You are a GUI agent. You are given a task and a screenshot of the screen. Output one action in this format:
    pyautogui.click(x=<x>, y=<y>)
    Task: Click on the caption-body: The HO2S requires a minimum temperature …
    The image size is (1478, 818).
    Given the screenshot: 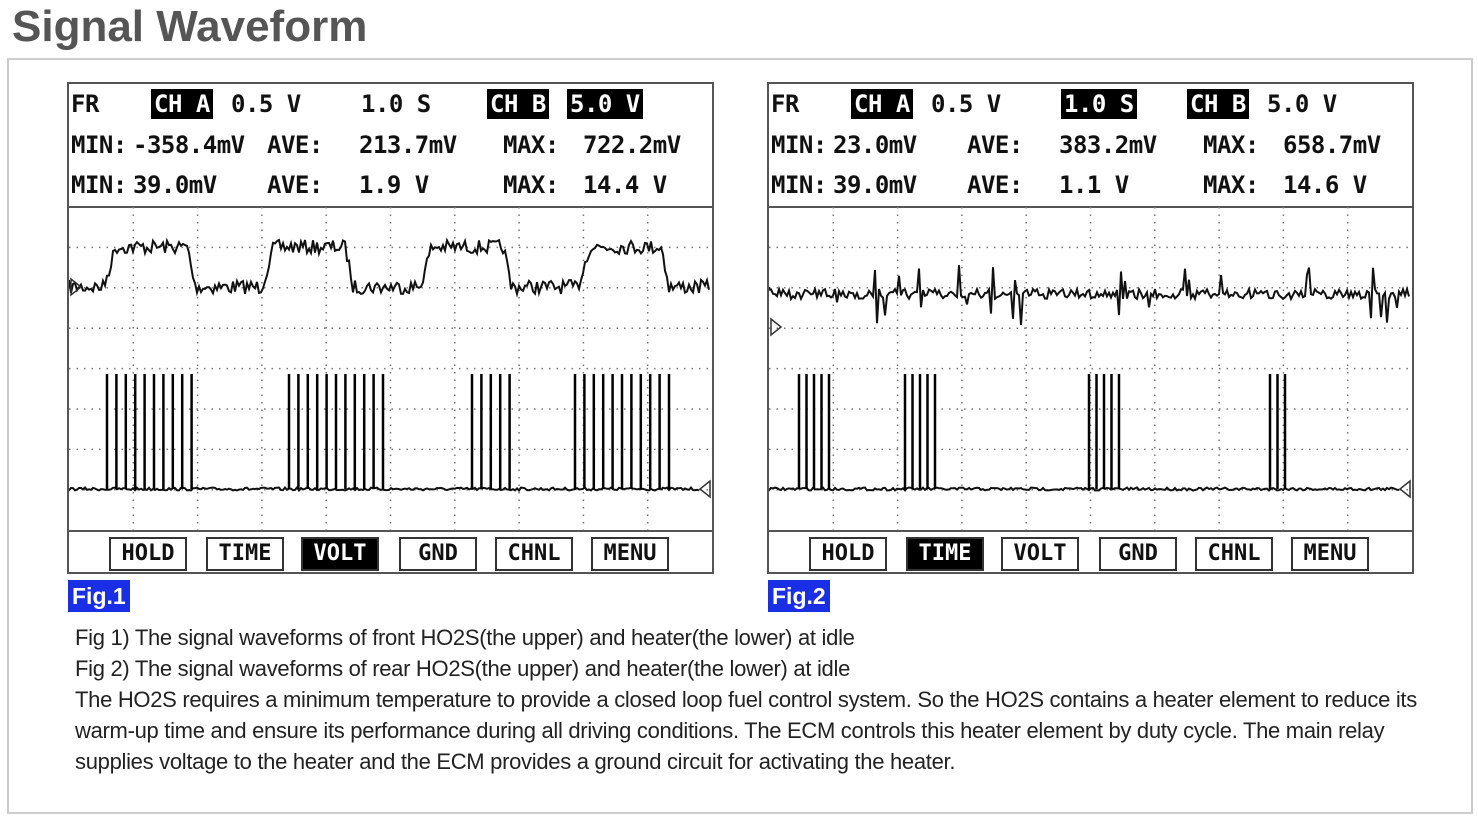 What is the action you would take?
    pyautogui.click(x=746, y=730)
    